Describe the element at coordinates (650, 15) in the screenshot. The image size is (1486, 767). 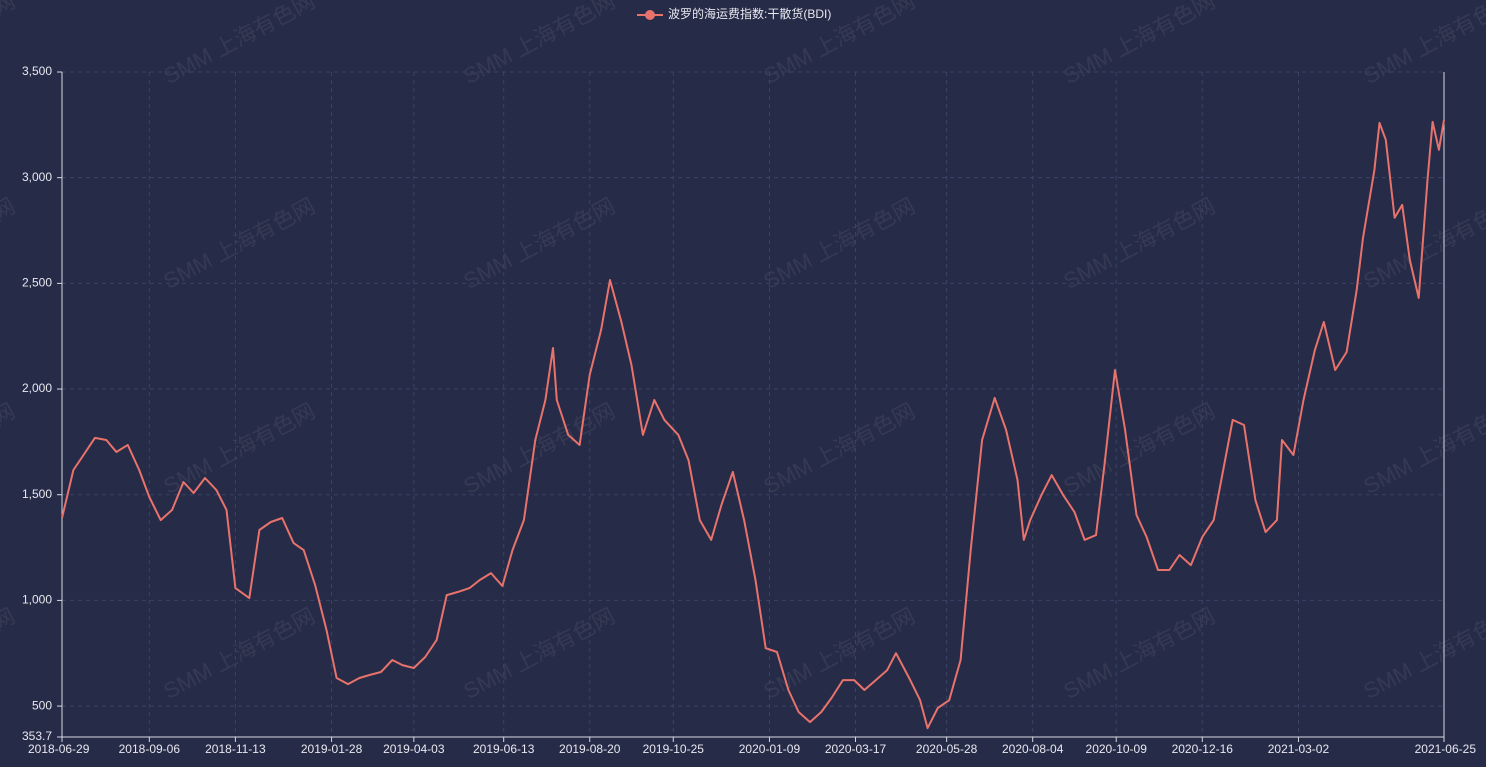
I see `legend-marker` at that location.